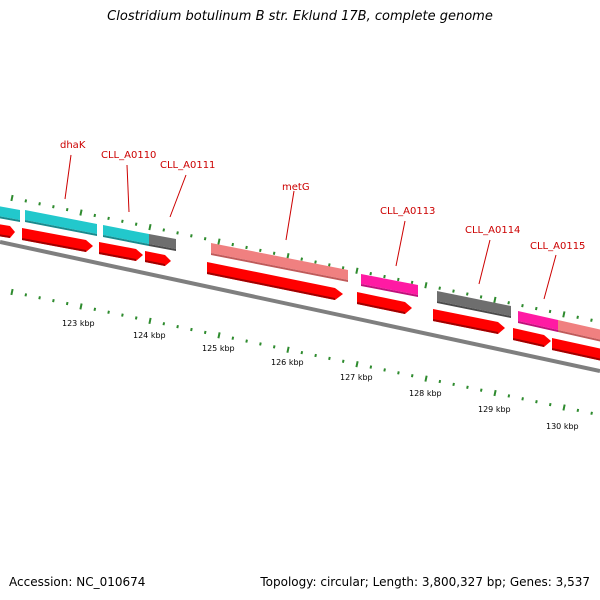 The width and height of the screenshot is (600, 600). What do you see at coordinates (562, 426) in the screenshot?
I see `kbp-tick-label: 130 kbp` at bounding box center [562, 426].